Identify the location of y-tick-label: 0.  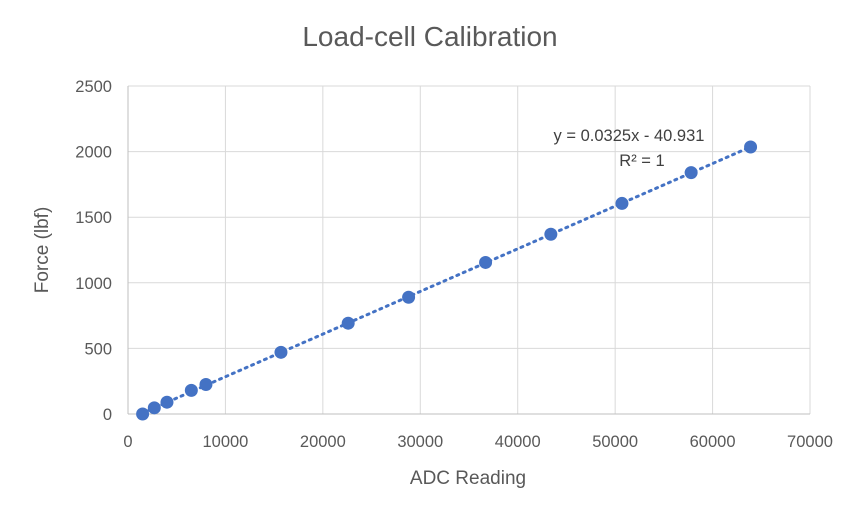
(107, 415).